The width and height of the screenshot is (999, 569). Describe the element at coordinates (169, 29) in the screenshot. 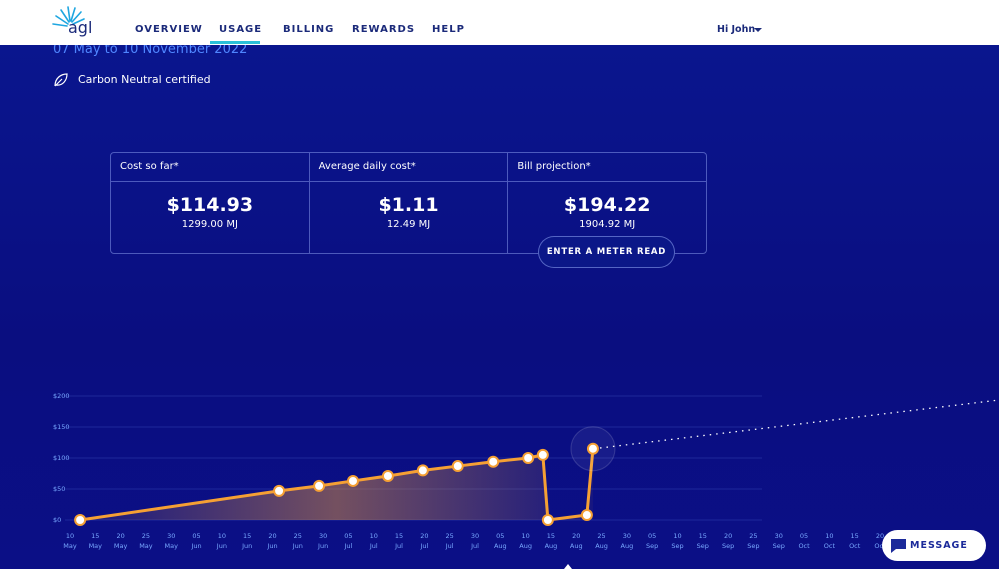

I see `nav-link: OVERVIEW` at that location.